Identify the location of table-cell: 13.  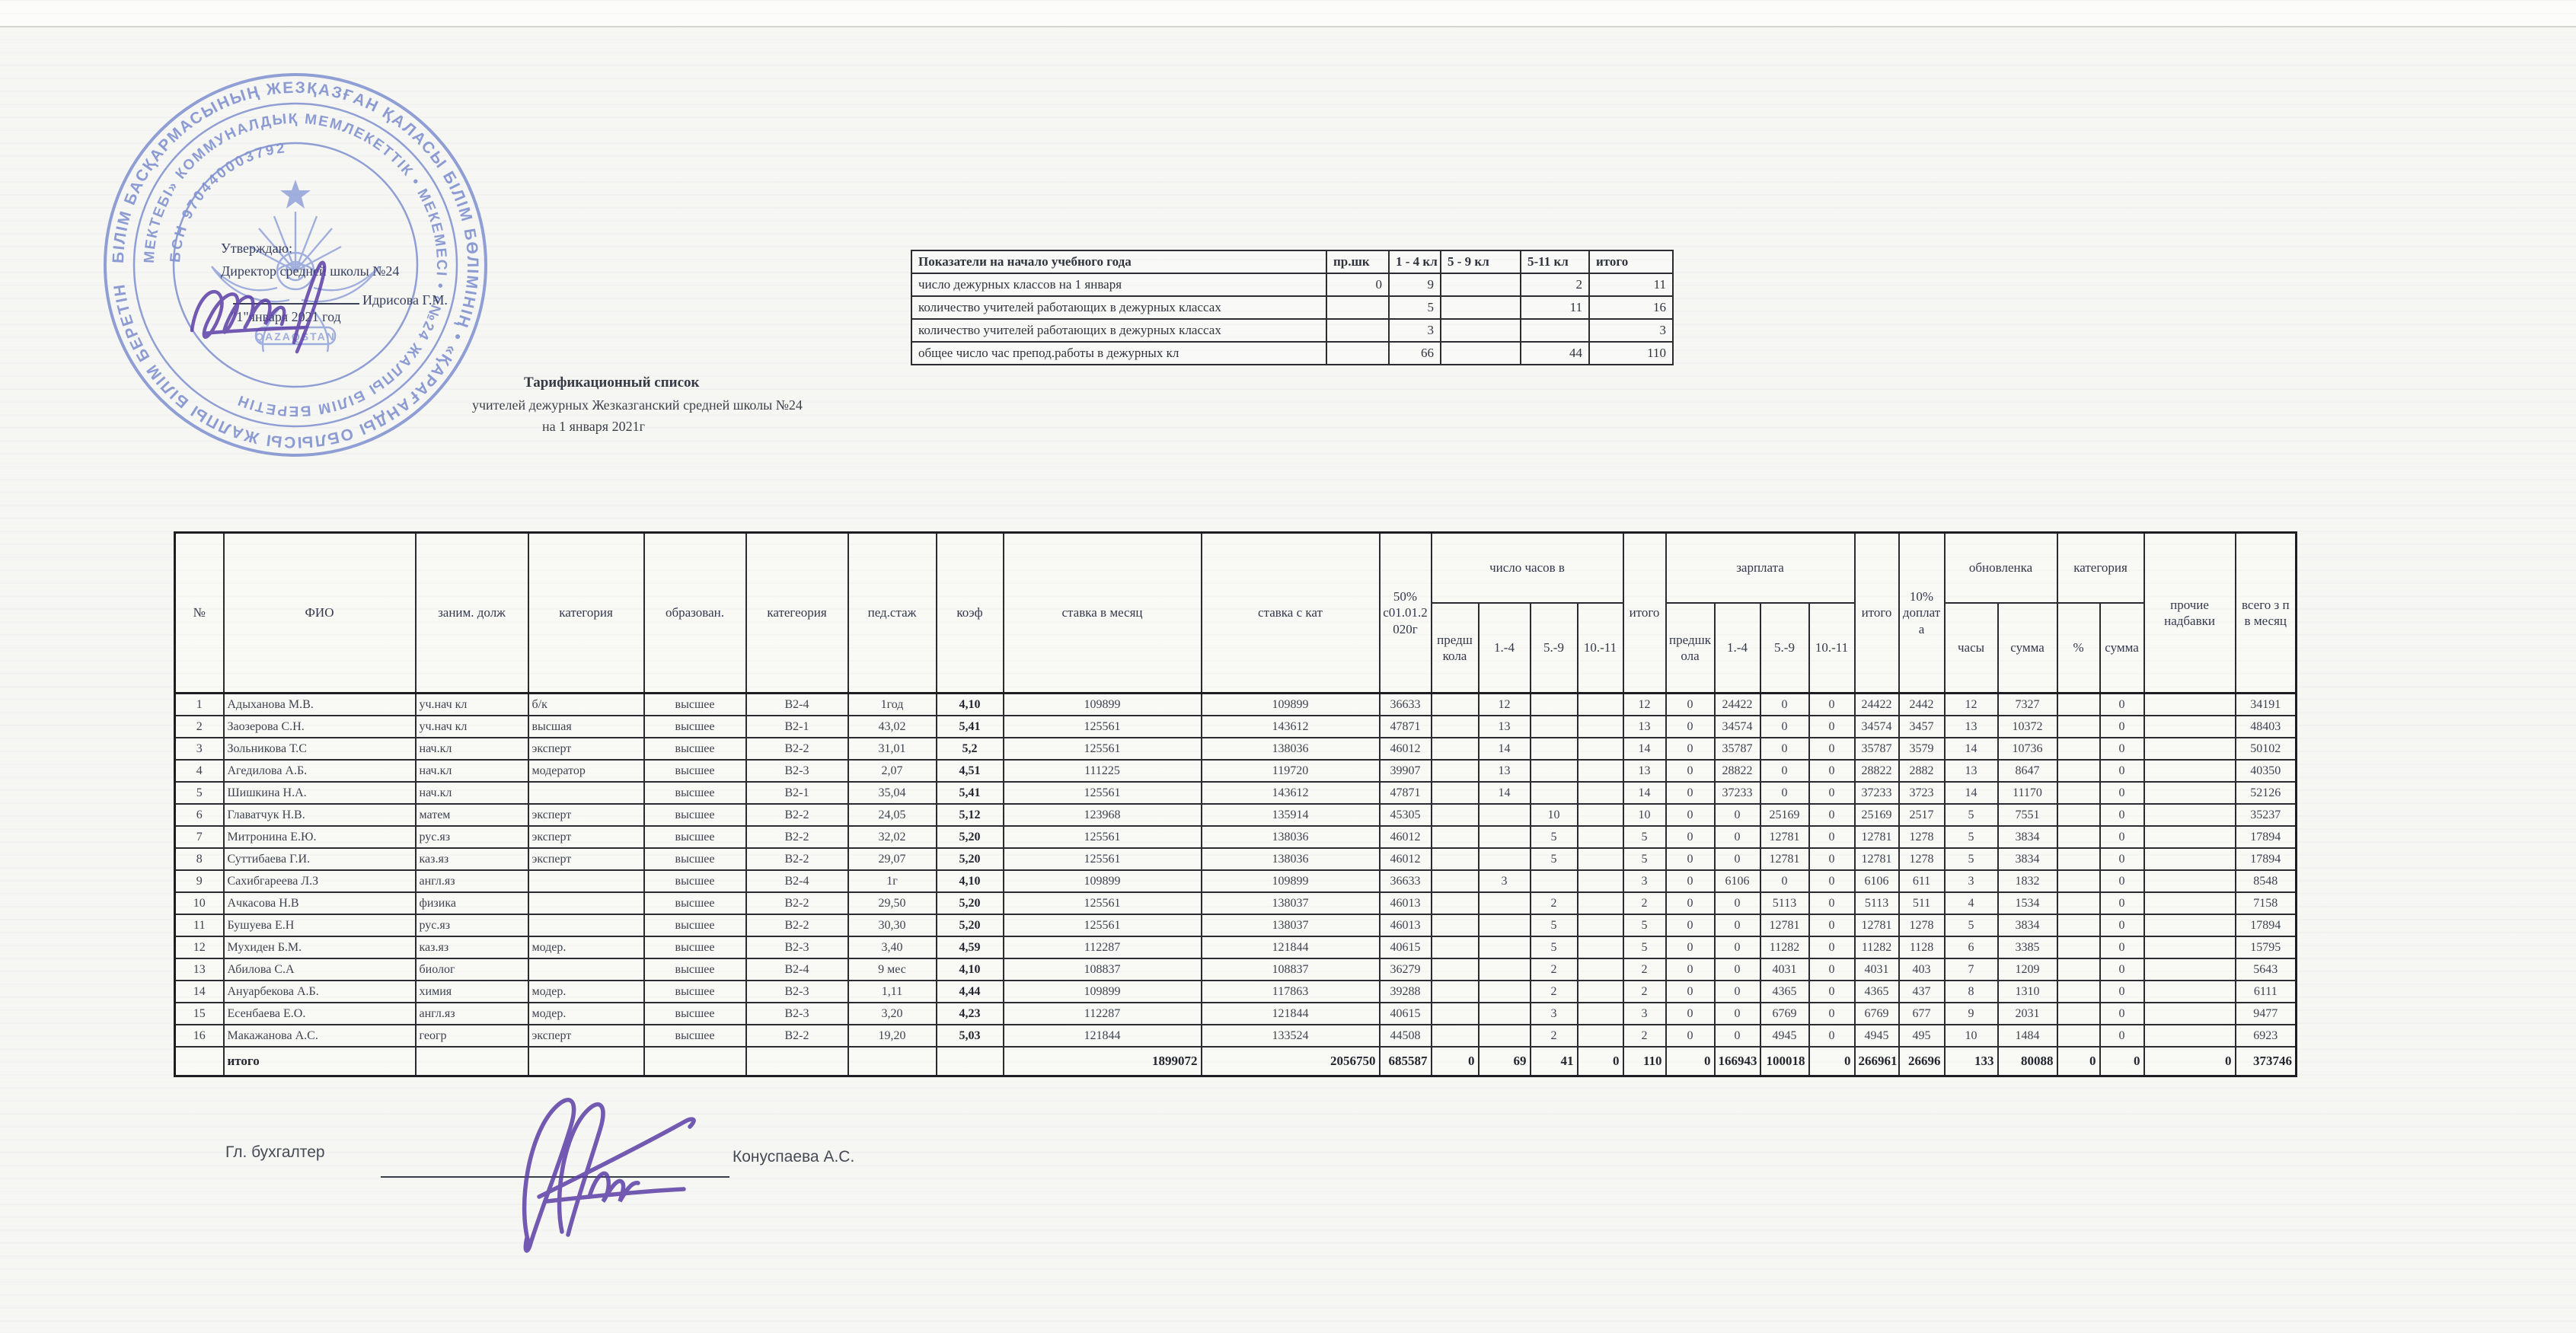
(199, 970).